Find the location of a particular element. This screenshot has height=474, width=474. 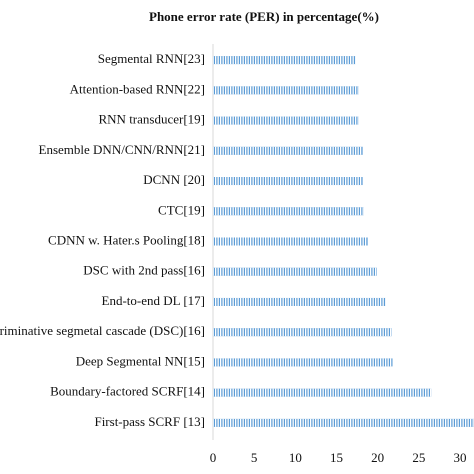

chart-title: Phone error rate (PER) in percentage(%) is located at coordinates (264, 16).